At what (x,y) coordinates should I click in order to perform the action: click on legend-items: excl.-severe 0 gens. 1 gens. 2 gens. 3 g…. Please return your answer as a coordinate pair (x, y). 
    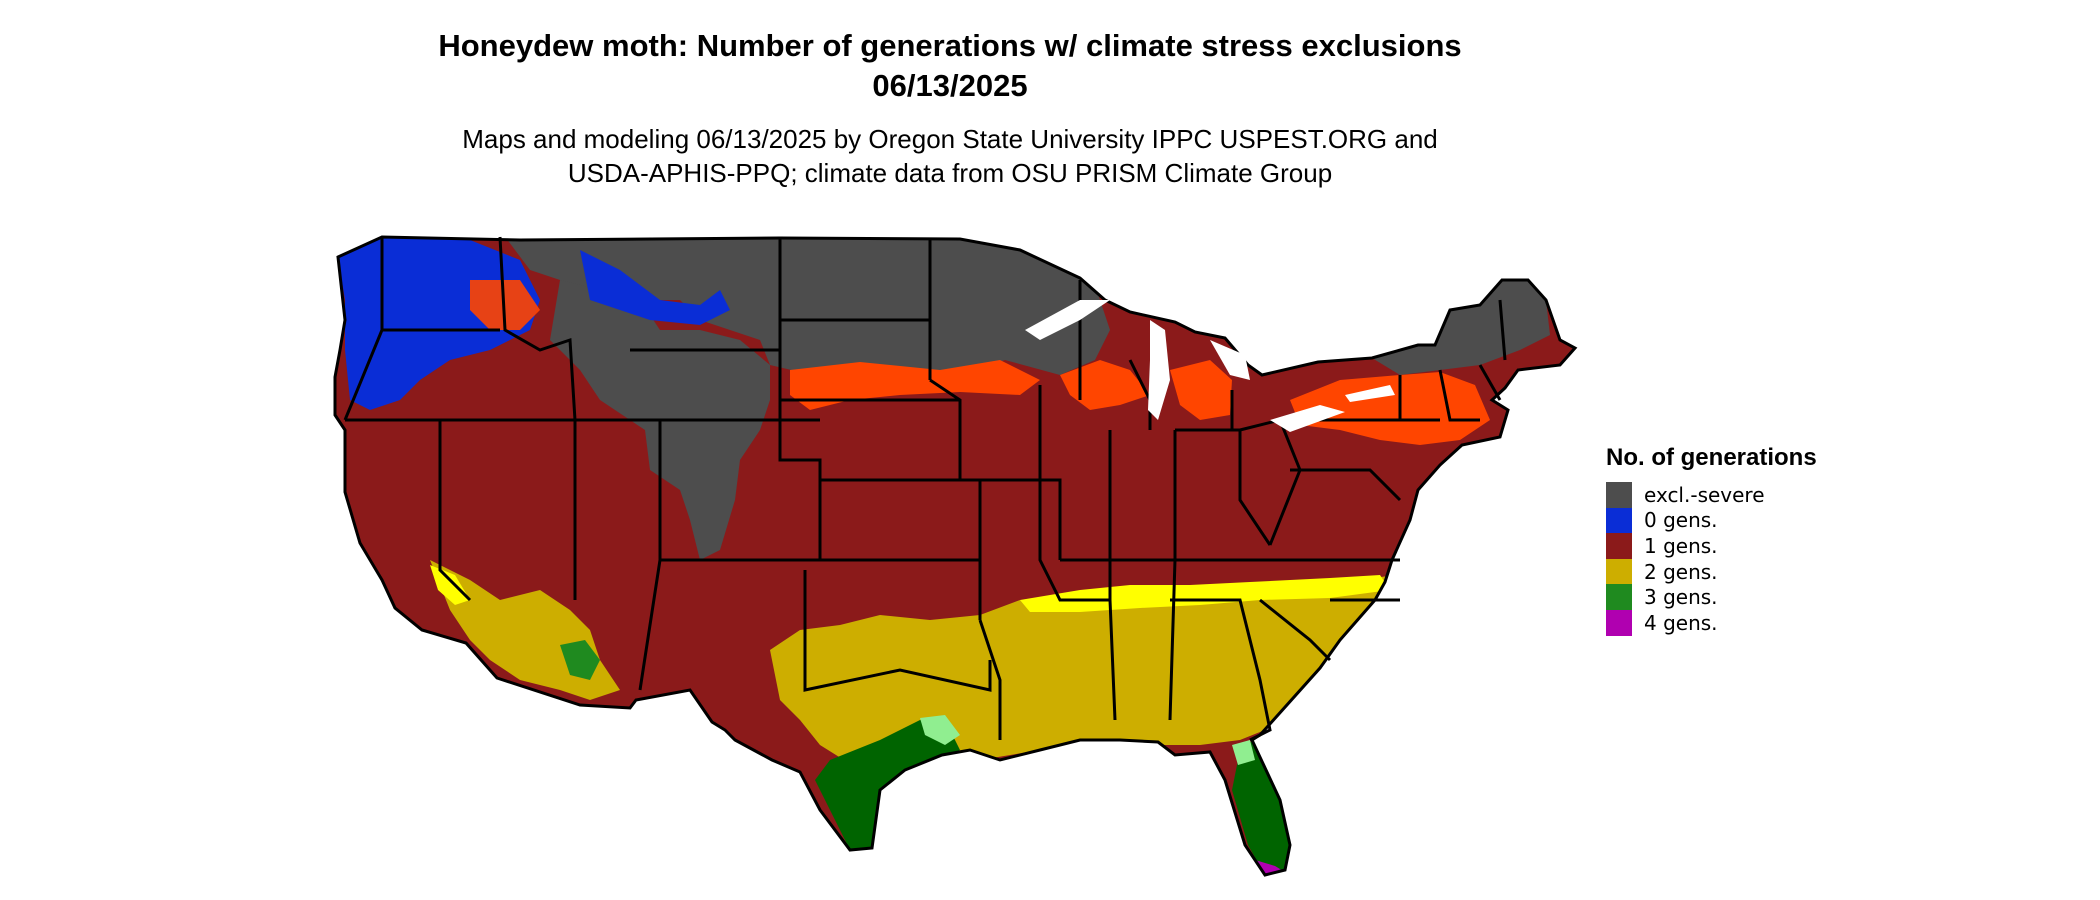
    Looking at the image, I should click on (1716, 559).